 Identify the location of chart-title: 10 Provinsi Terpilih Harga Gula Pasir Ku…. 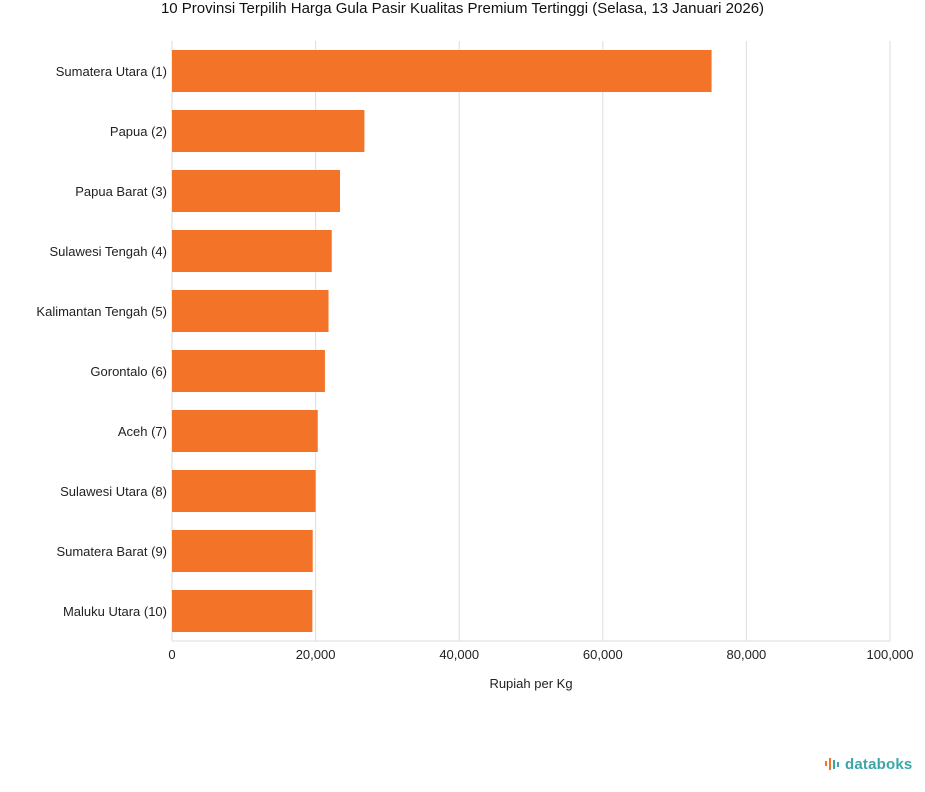
(462, 8).